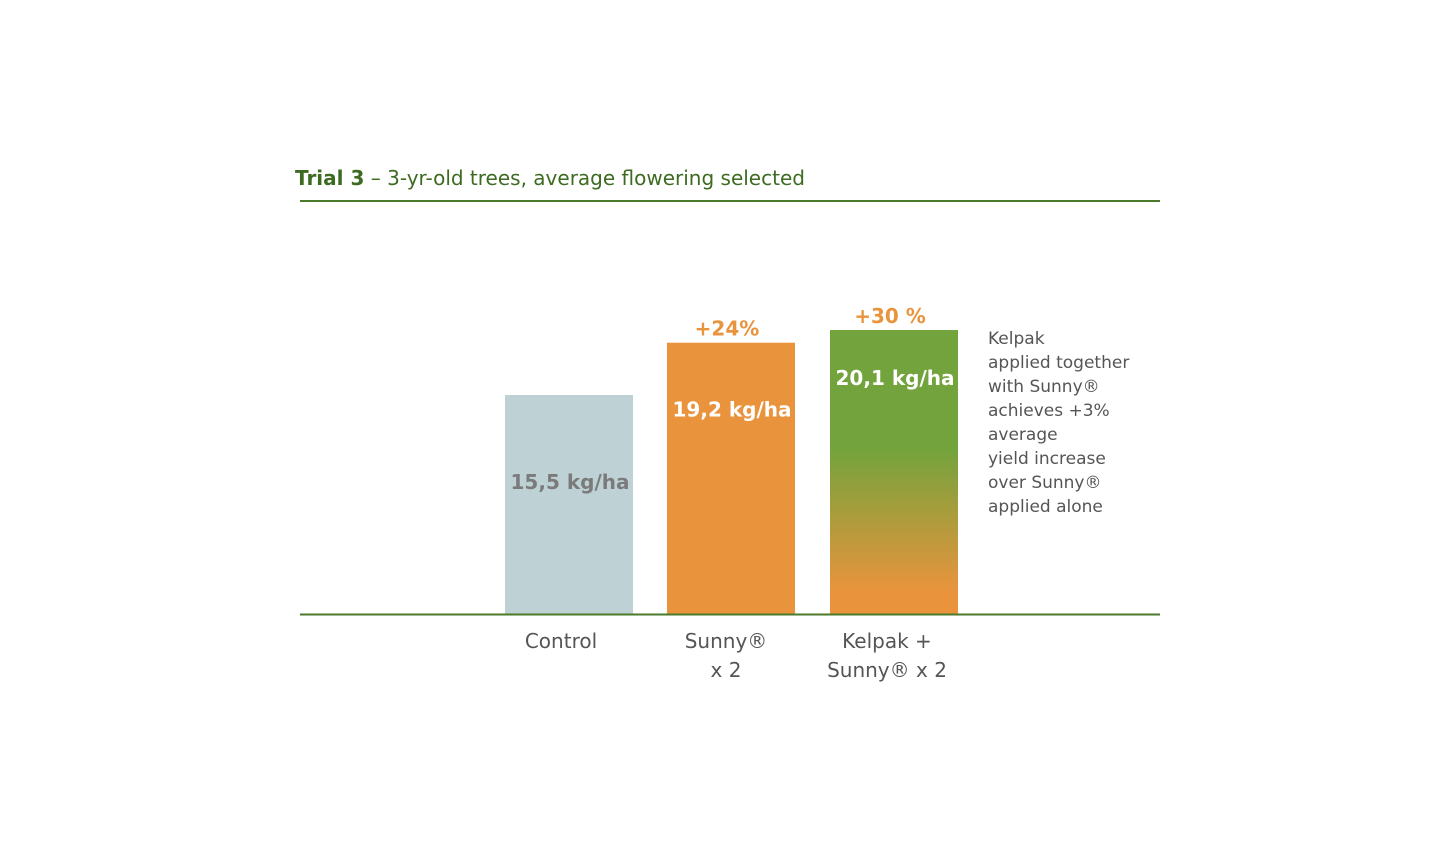 The height and width of the screenshot is (856, 1440). I want to click on chart-title-bold: Trial 3, so click(330, 178).